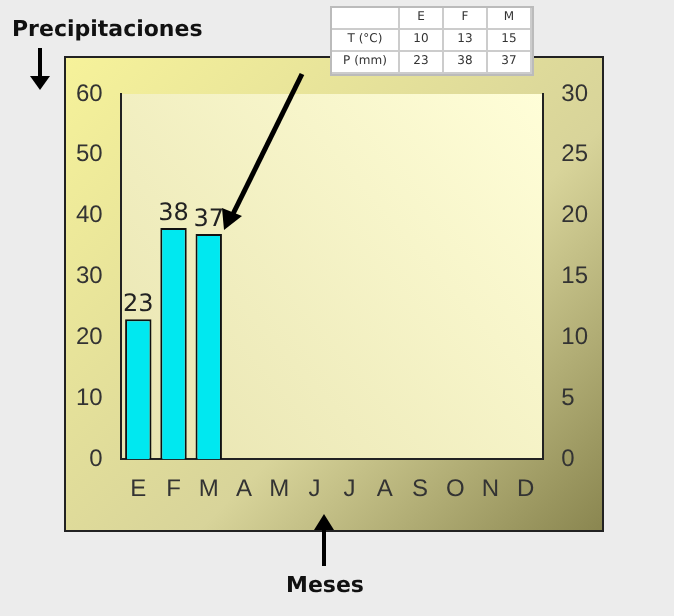 This screenshot has width=674, height=616. Describe the element at coordinates (89, 396) in the screenshot. I see `y-tick-label: 10` at that location.